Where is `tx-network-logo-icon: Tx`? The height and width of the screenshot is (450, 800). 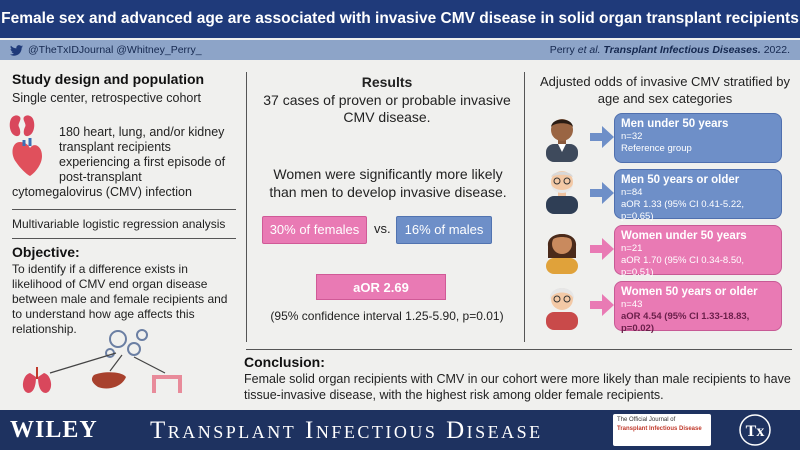 tx-network-logo-icon: Tx is located at coordinates (755, 430).